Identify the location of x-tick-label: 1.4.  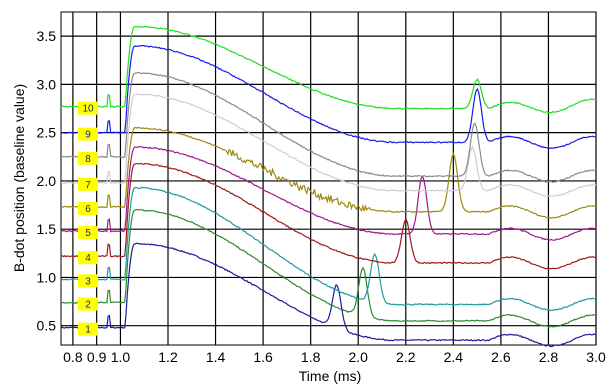
(216, 357).